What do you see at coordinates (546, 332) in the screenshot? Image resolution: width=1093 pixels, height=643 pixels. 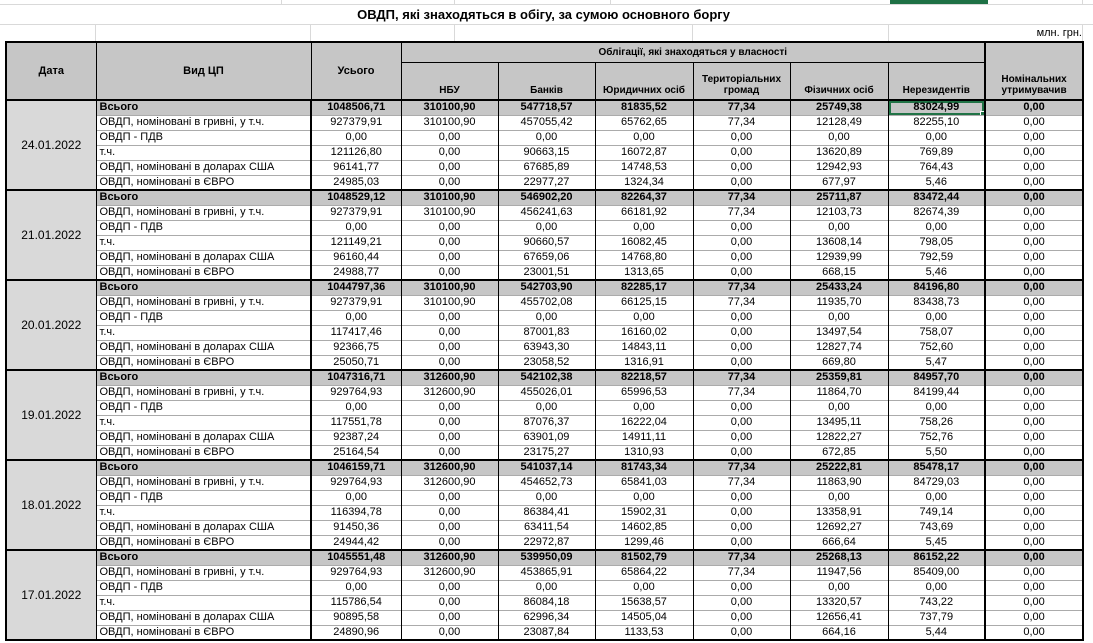 I see `value-cell: 87001,83` at bounding box center [546, 332].